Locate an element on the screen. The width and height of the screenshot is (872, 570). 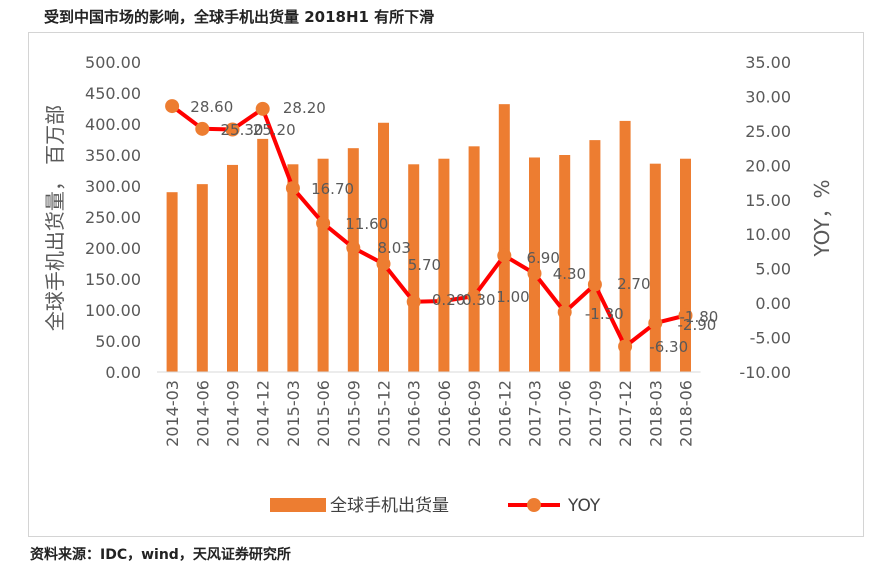
y-right-tick: 5.00 is located at coordinates (773, 269).